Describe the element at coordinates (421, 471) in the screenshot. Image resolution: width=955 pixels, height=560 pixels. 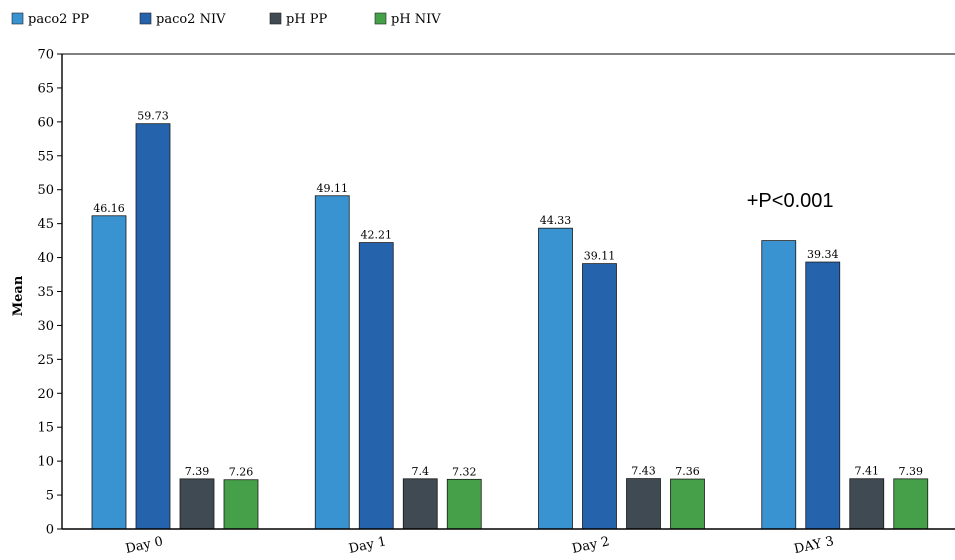
I see `data-label: 7.4` at that location.